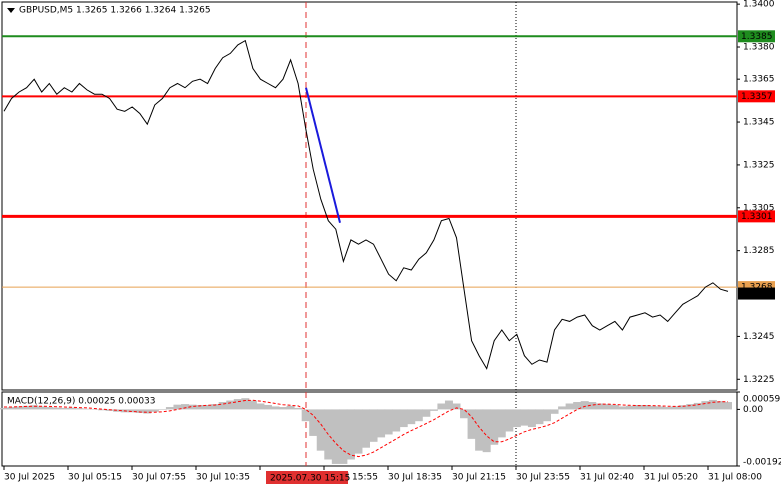 Image resolution: width=781 pixels, height=489 pixels. What do you see at coordinates (307, 477) in the screenshot?
I see `crosshair-label-bg` at bounding box center [307, 477].